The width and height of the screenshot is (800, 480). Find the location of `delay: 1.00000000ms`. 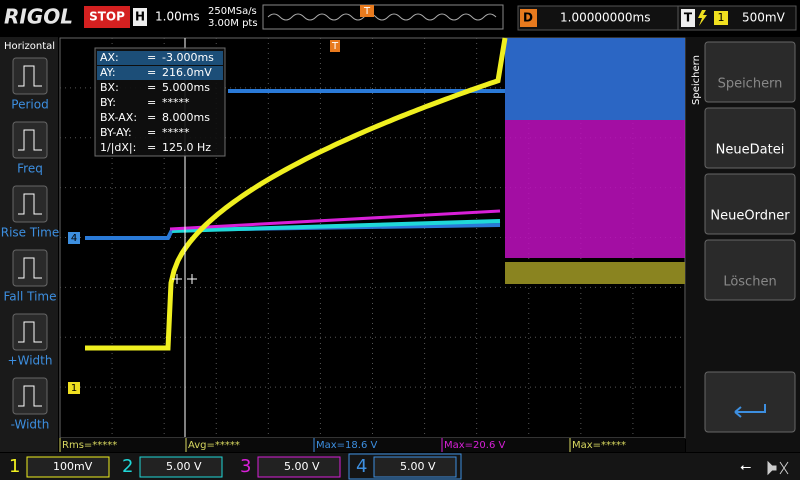

delay: 1.00000000ms is located at coordinates (605, 18).